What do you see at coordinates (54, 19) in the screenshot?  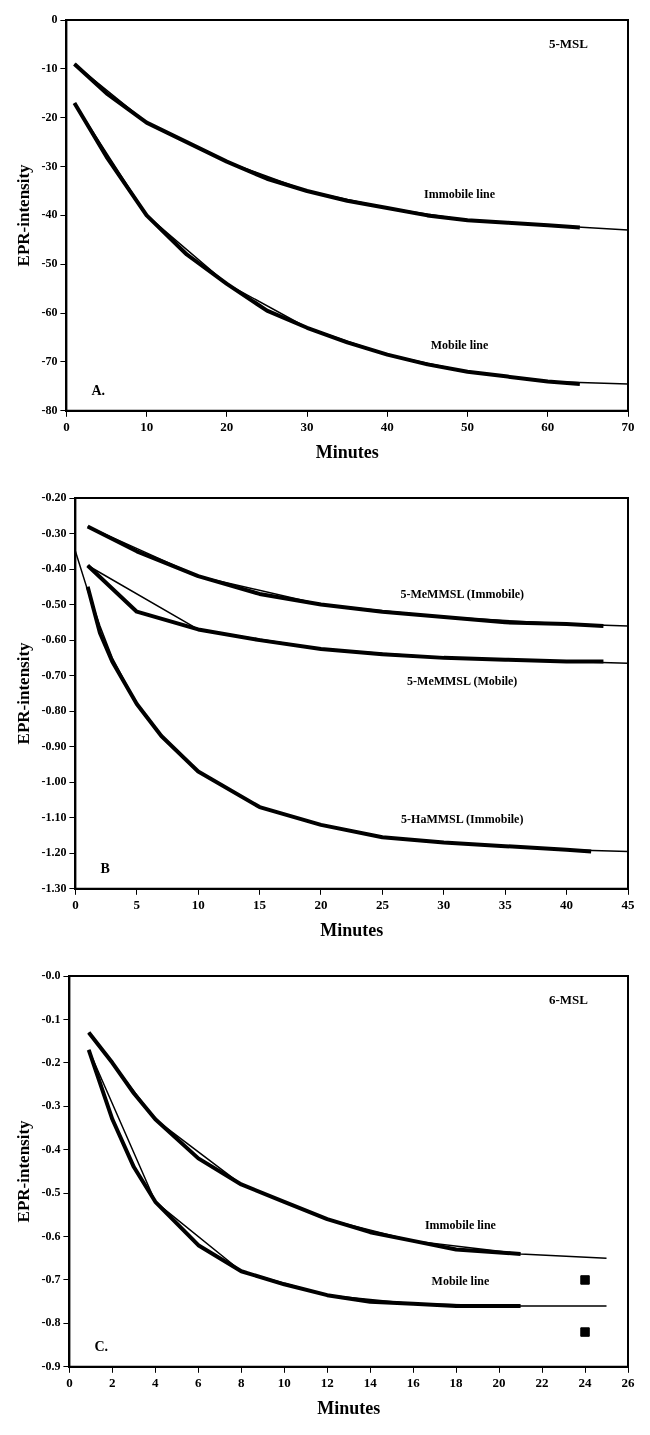 I see `y-tick-label: 0` at bounding box center [54, 19].